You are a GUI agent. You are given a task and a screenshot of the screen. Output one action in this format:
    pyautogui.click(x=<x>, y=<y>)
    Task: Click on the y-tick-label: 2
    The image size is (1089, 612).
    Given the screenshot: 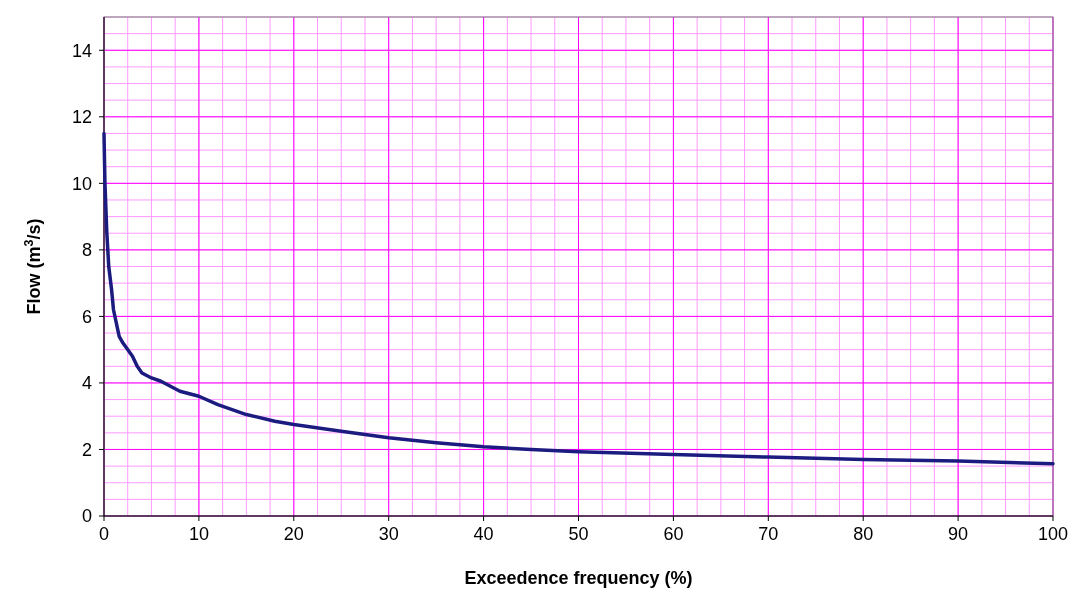 What is the action you would take?
    pyautogui.click(x=86, y=449)
    